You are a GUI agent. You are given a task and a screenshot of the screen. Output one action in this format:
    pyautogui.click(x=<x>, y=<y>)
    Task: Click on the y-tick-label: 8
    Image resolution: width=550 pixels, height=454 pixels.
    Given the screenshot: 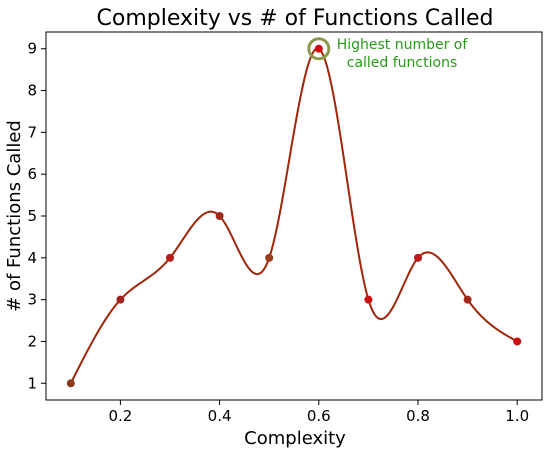 What is the action you would take?
    pyautogui.click(x=32, y=91)
    